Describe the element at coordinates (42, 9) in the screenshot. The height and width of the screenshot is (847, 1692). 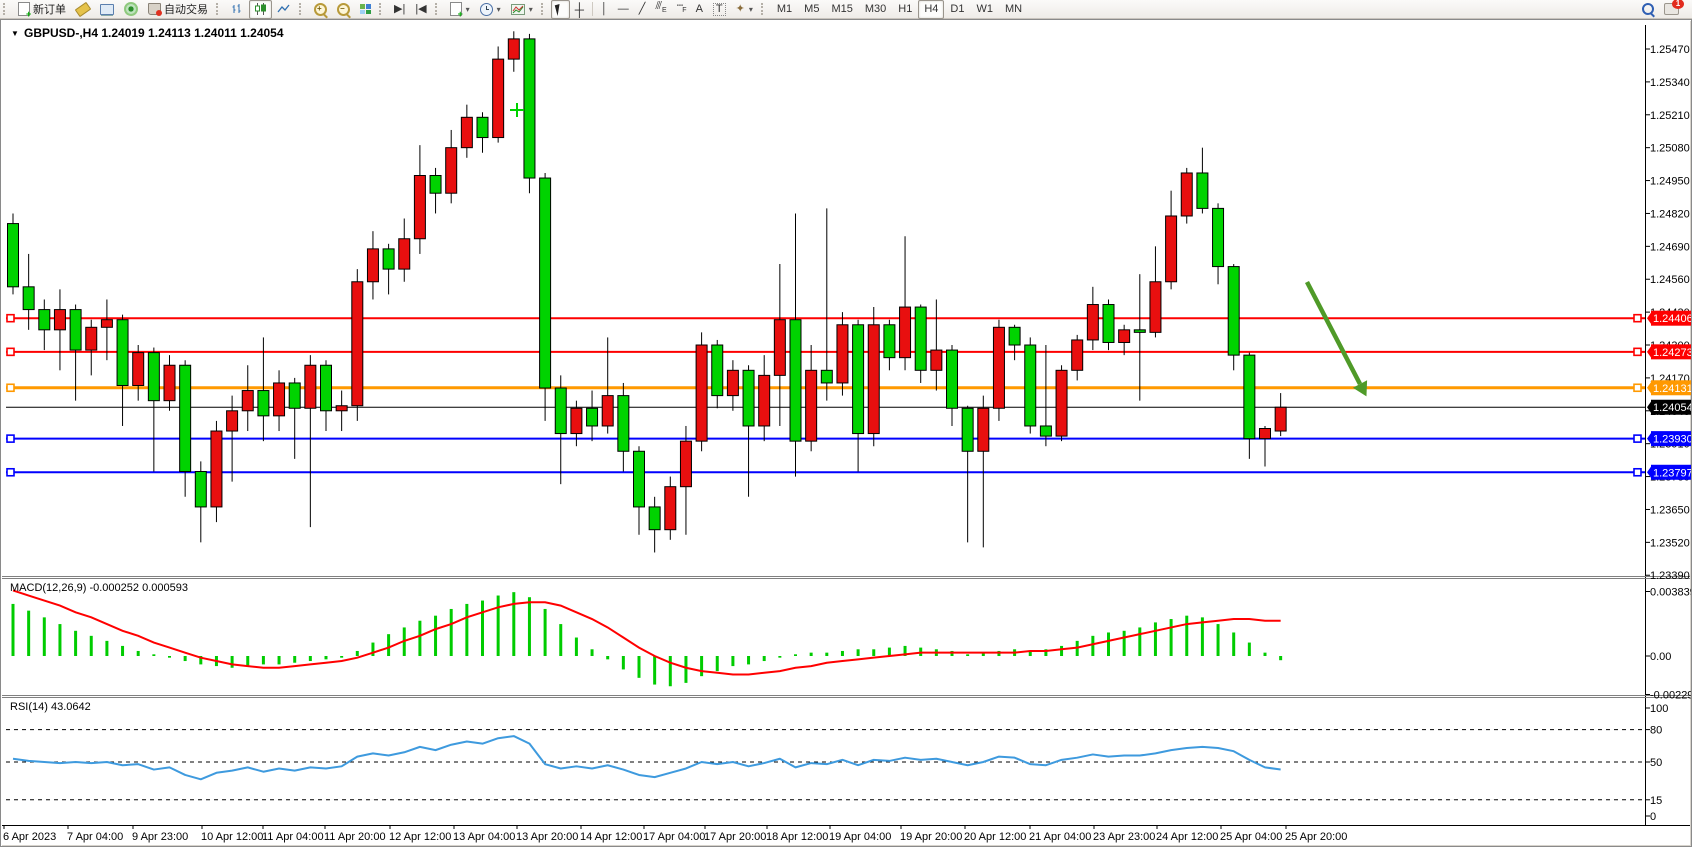
I see `new-order-button: + 新订单` at that location.